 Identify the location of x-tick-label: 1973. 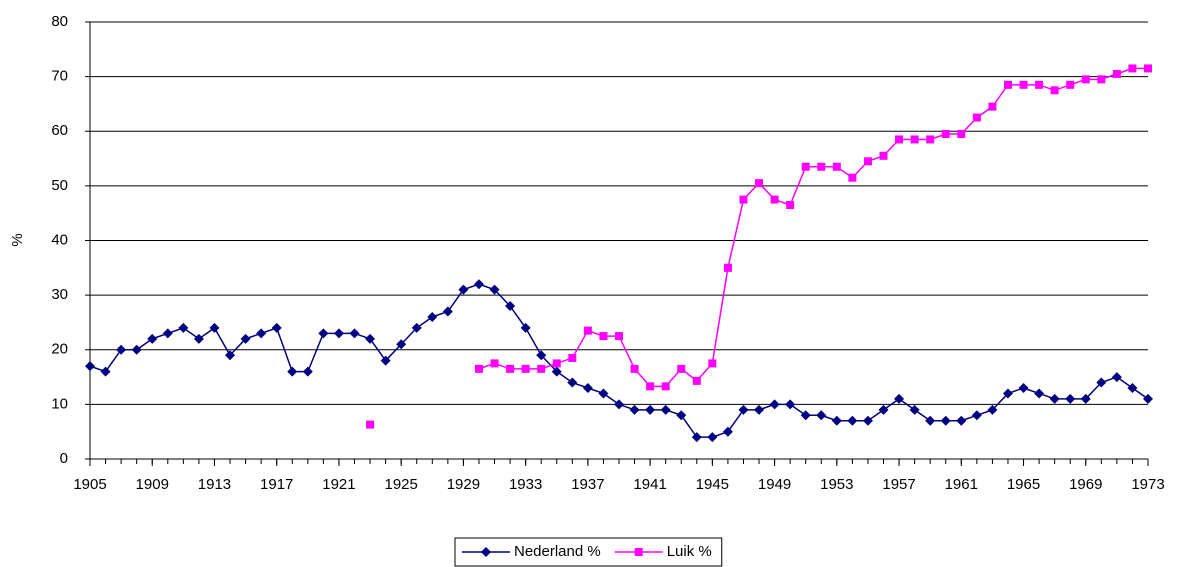
(1147, 484).